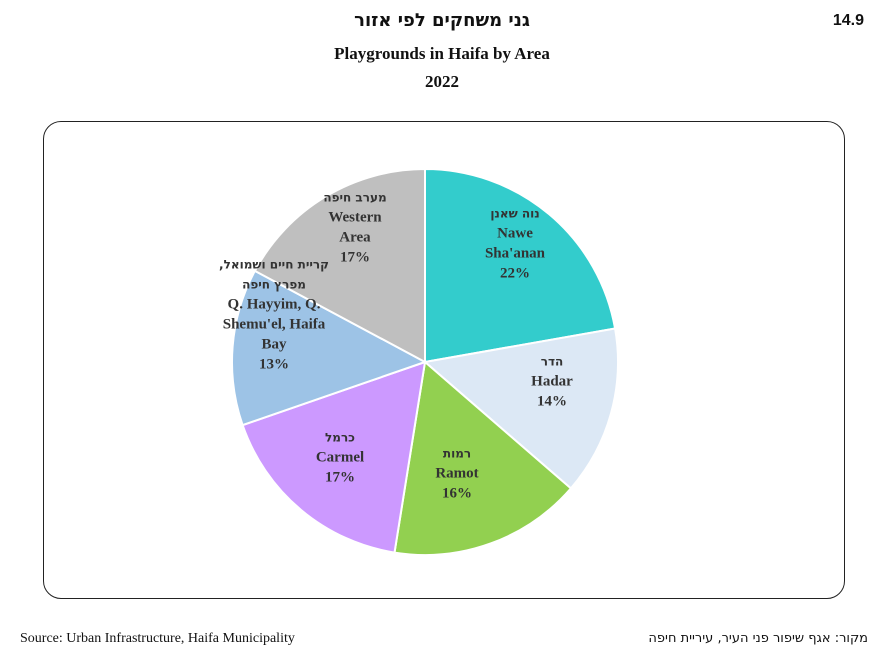 The image size is (884, 649). I want to click on slice-label-hebrew: רמות, so click(457, 454).